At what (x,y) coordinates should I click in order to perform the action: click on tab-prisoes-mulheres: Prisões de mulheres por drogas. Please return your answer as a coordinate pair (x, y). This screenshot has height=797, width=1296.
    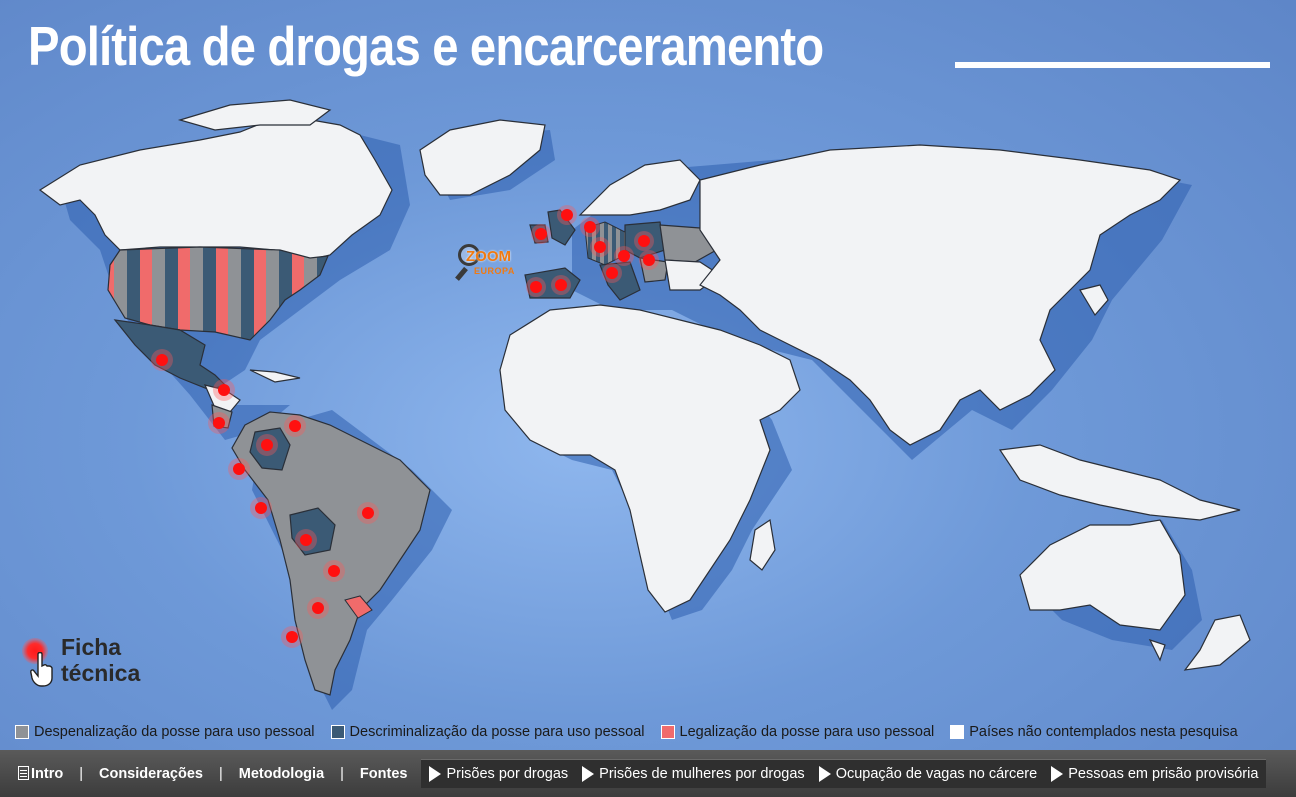
    Looking at the image, I should click on (693, 774).